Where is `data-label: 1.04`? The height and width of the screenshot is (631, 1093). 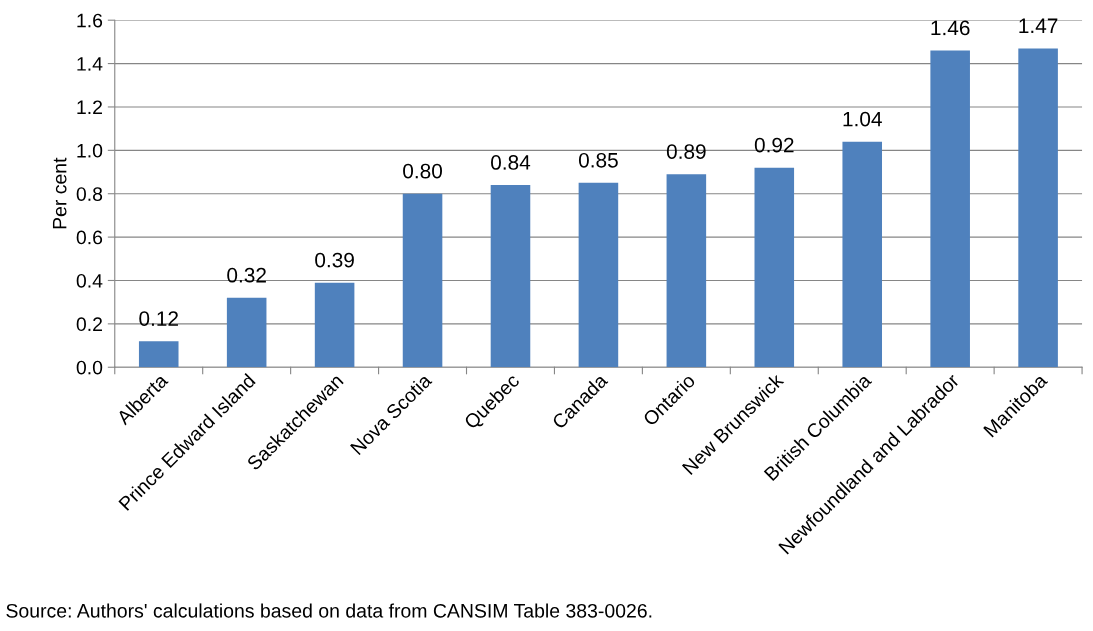
data-label: 1.04 is located at coordinates (862, 119).